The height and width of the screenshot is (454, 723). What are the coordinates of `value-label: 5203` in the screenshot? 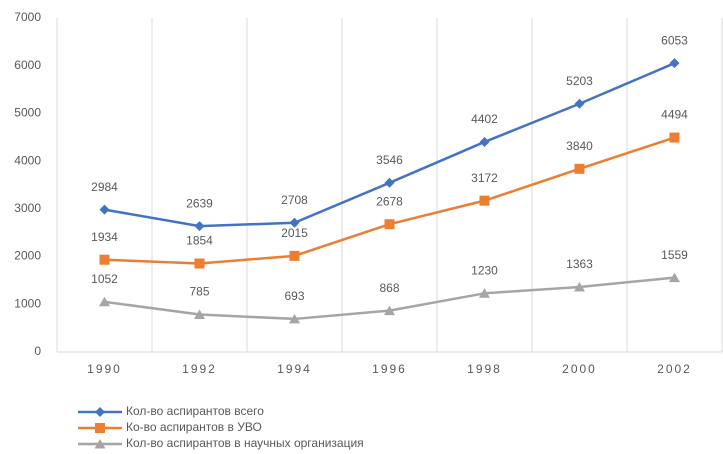 It's located at (579, 81).